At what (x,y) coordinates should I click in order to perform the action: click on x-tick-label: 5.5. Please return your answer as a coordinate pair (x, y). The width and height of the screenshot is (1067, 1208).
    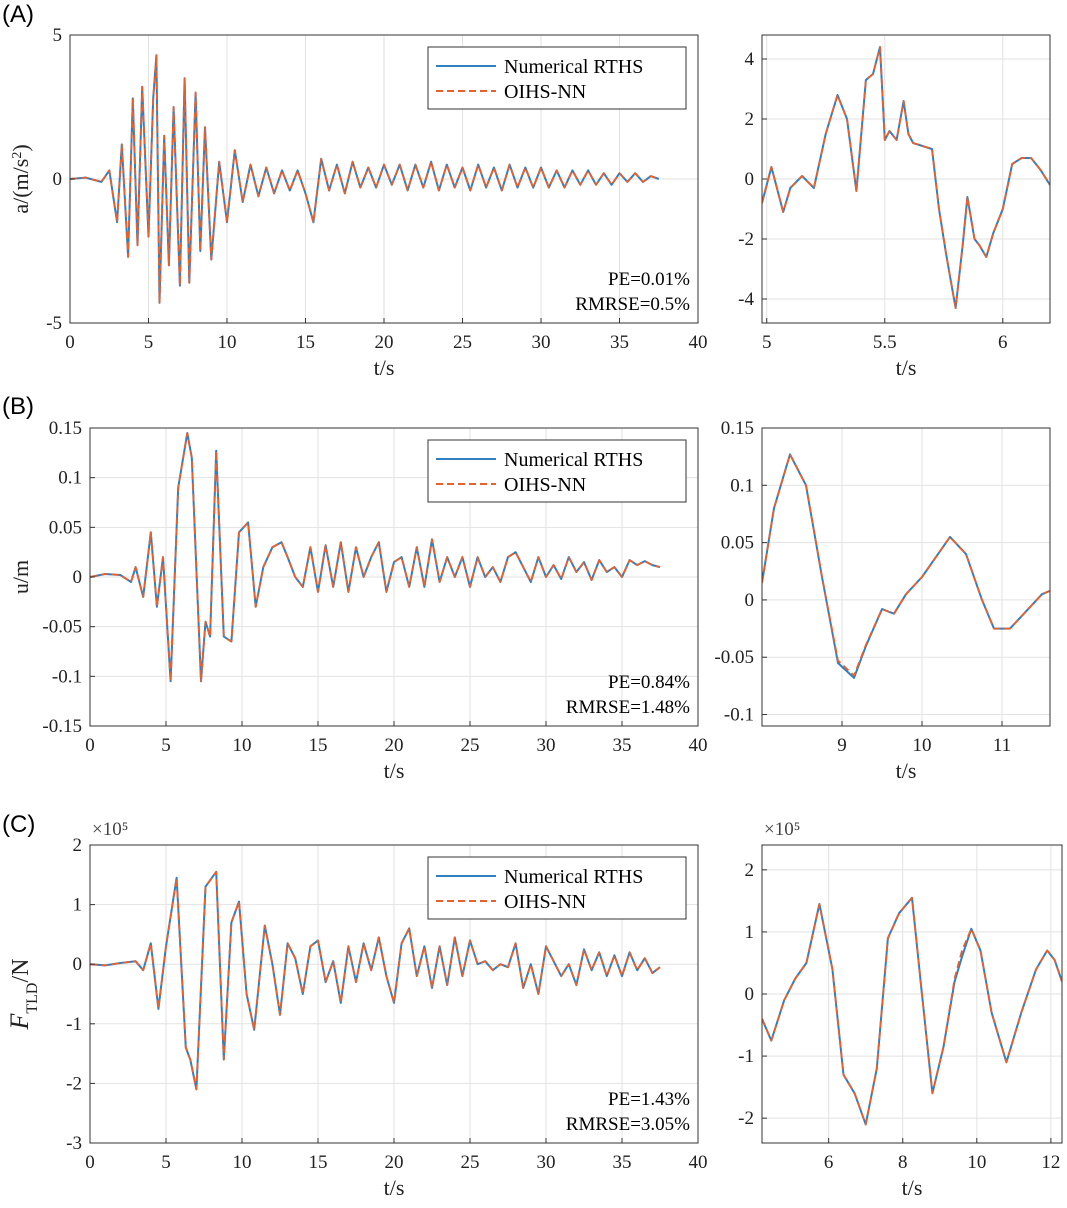
    Looking at the image, I should click on (885, 342).